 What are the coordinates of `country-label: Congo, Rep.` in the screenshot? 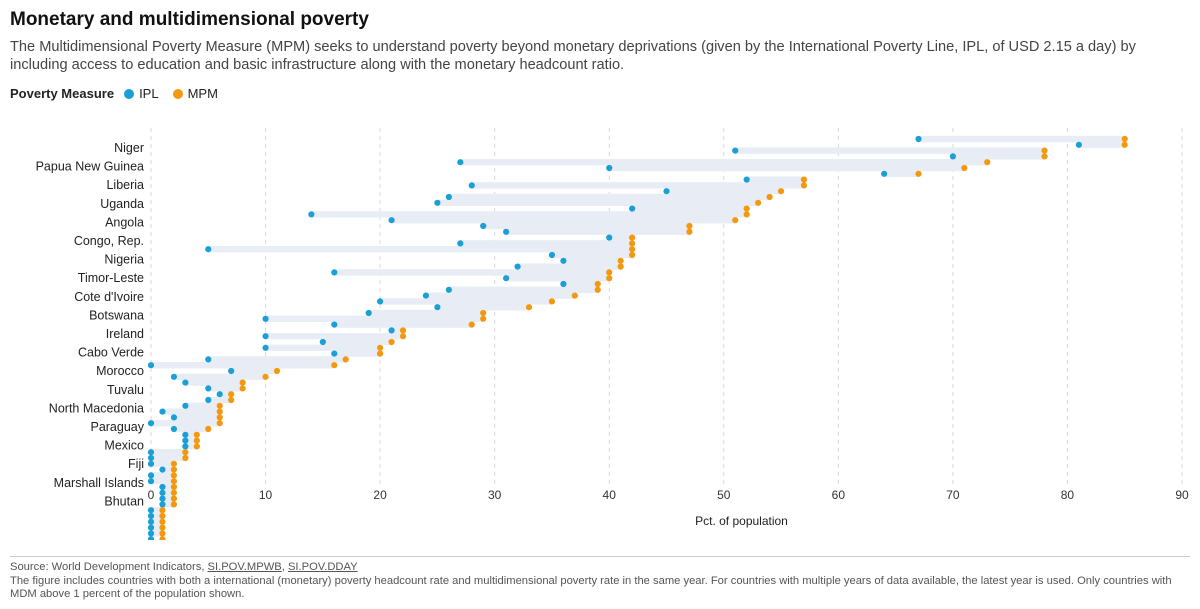 It's located at (109, 241).